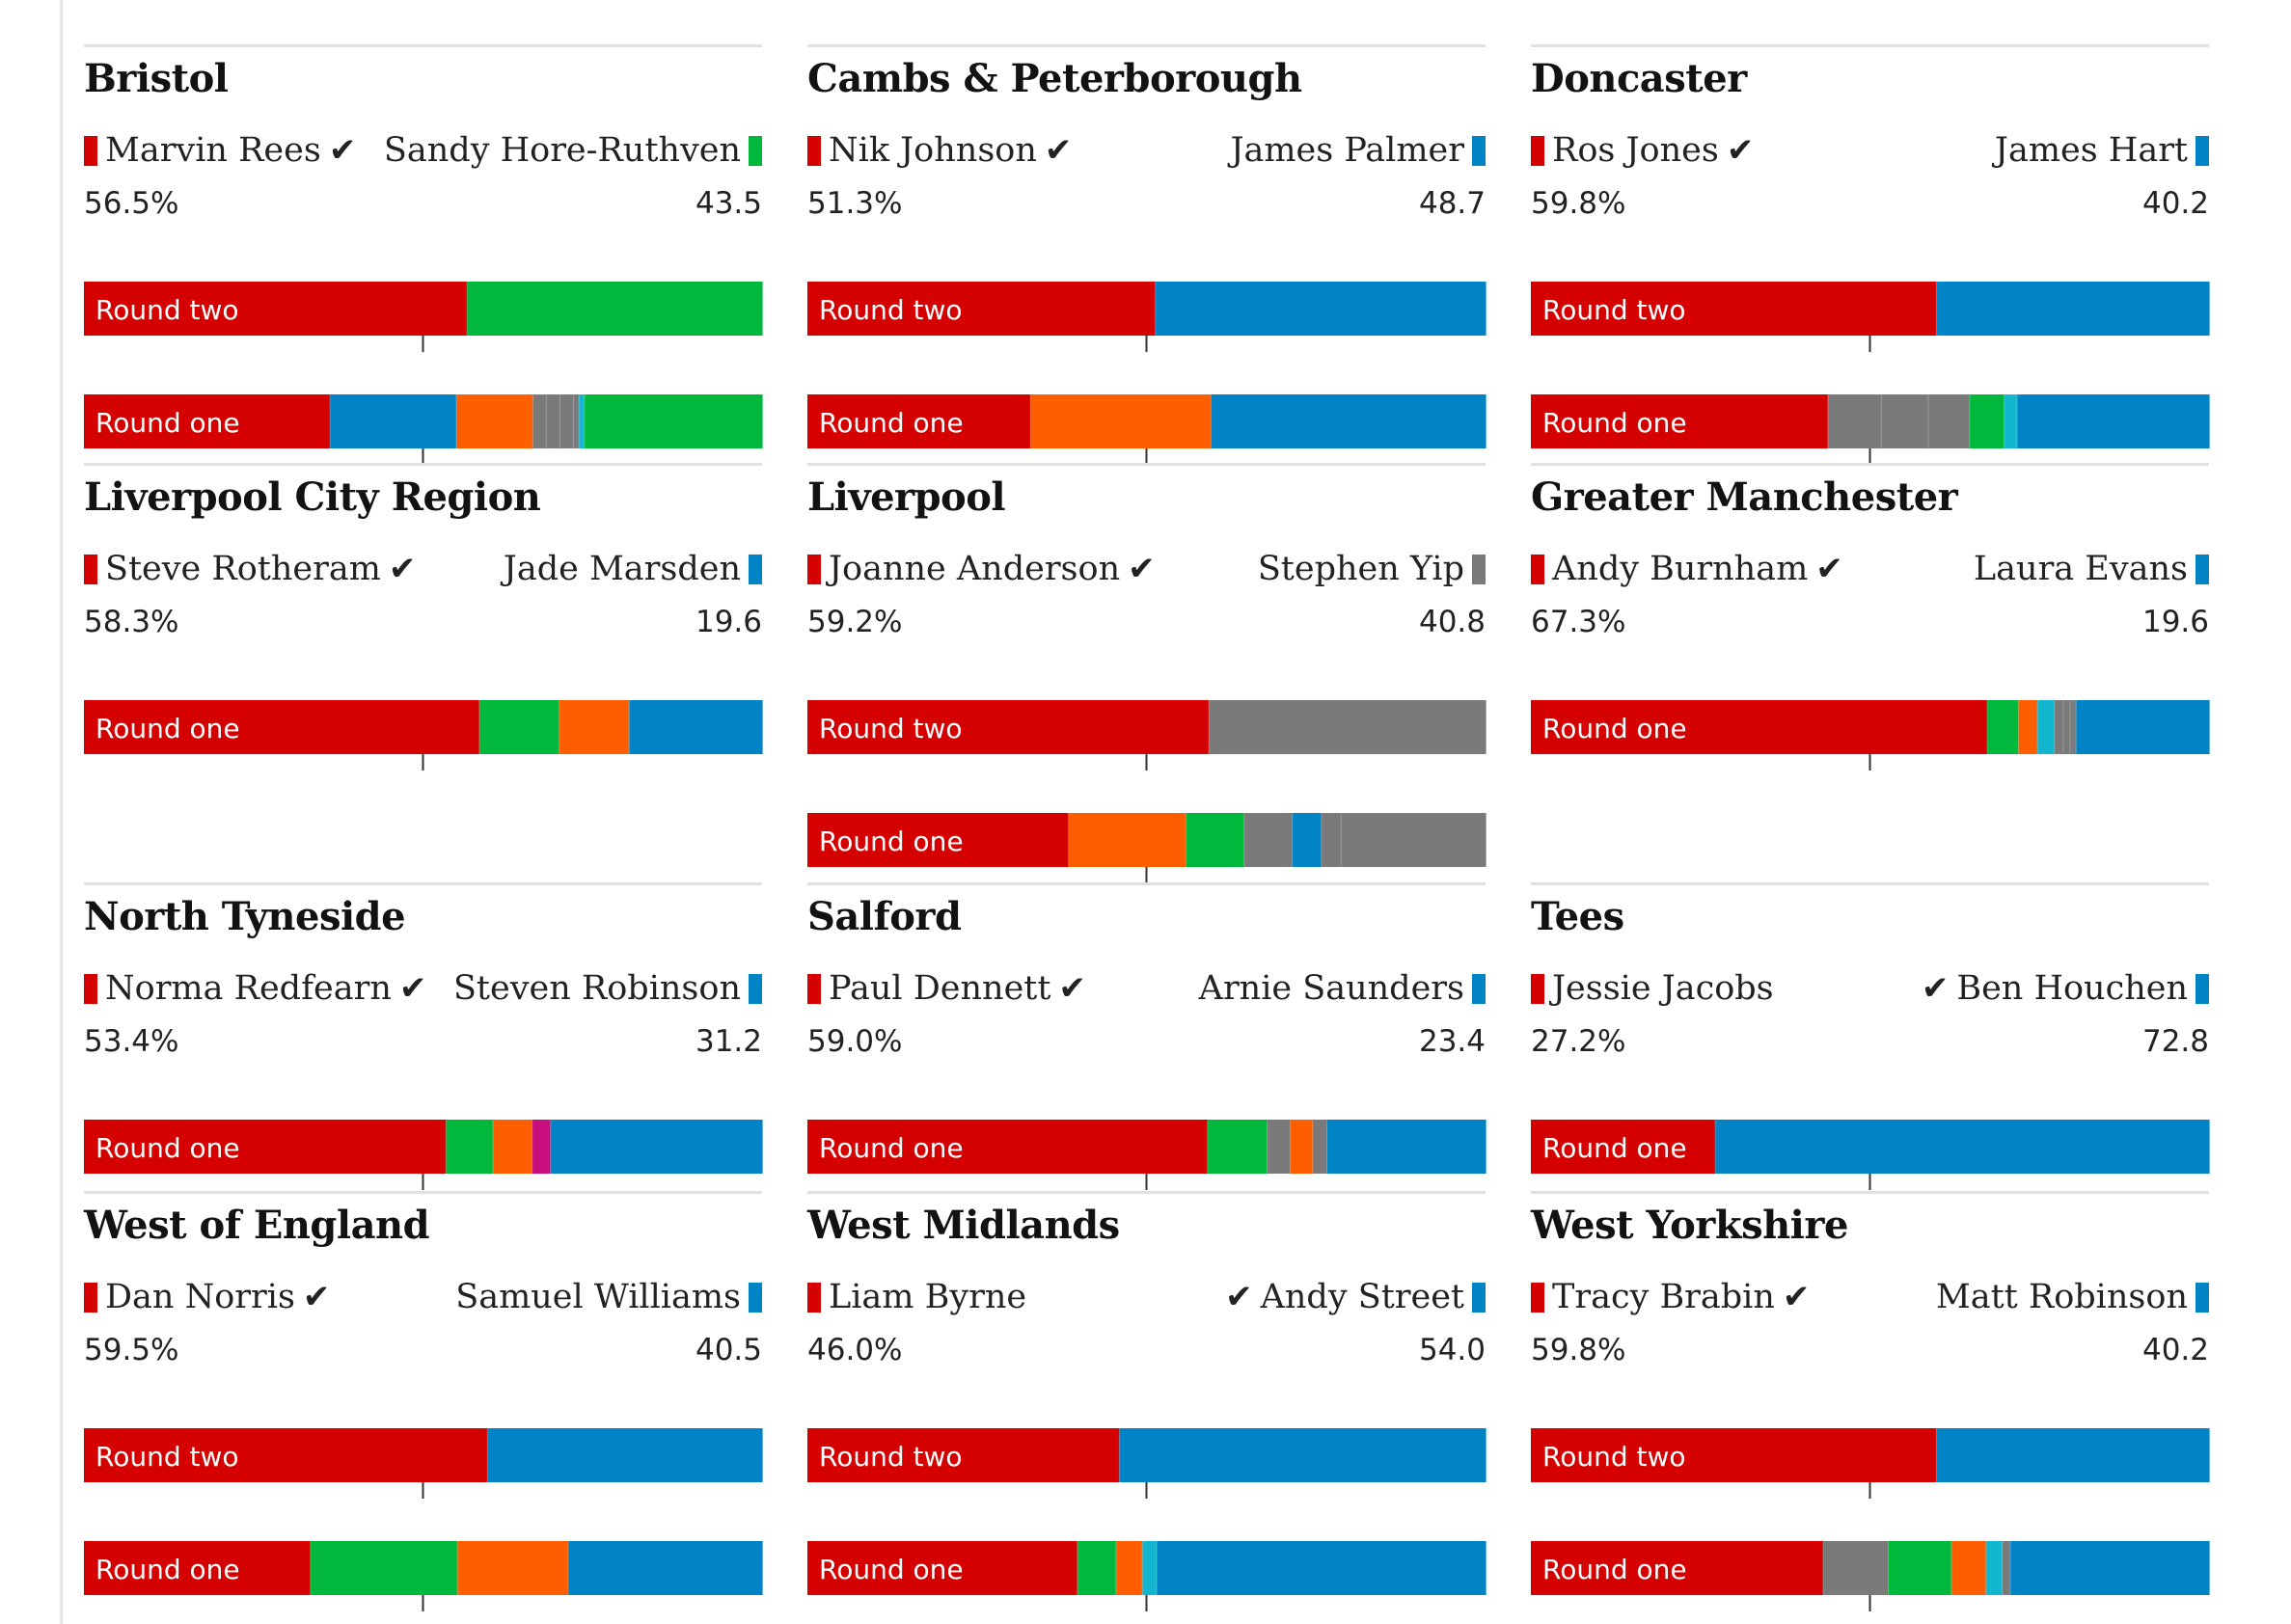 The height and width of the screenshot is (1624, 2291). Describe the element at coordinates (943, 150) in the screenshot. I see `candidate-left: Nik Johnson ✔` at that location.